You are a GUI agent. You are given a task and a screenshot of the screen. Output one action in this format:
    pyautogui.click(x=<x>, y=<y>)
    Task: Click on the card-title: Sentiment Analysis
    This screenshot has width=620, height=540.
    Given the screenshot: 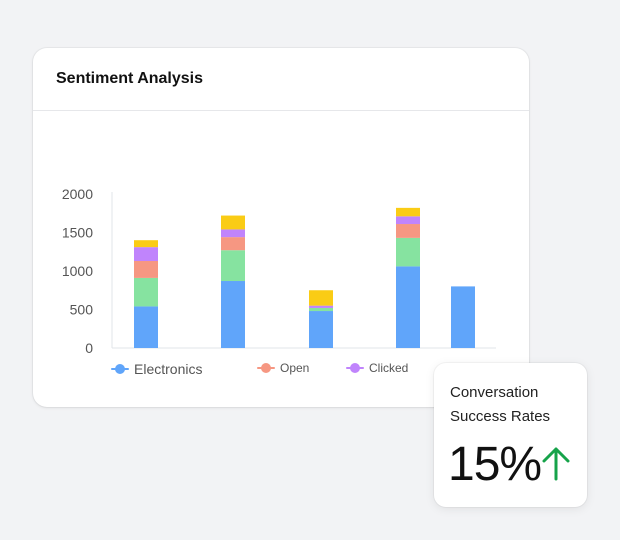 What is the action you would take?
    pyautogui.click(x=130, y=78)
    